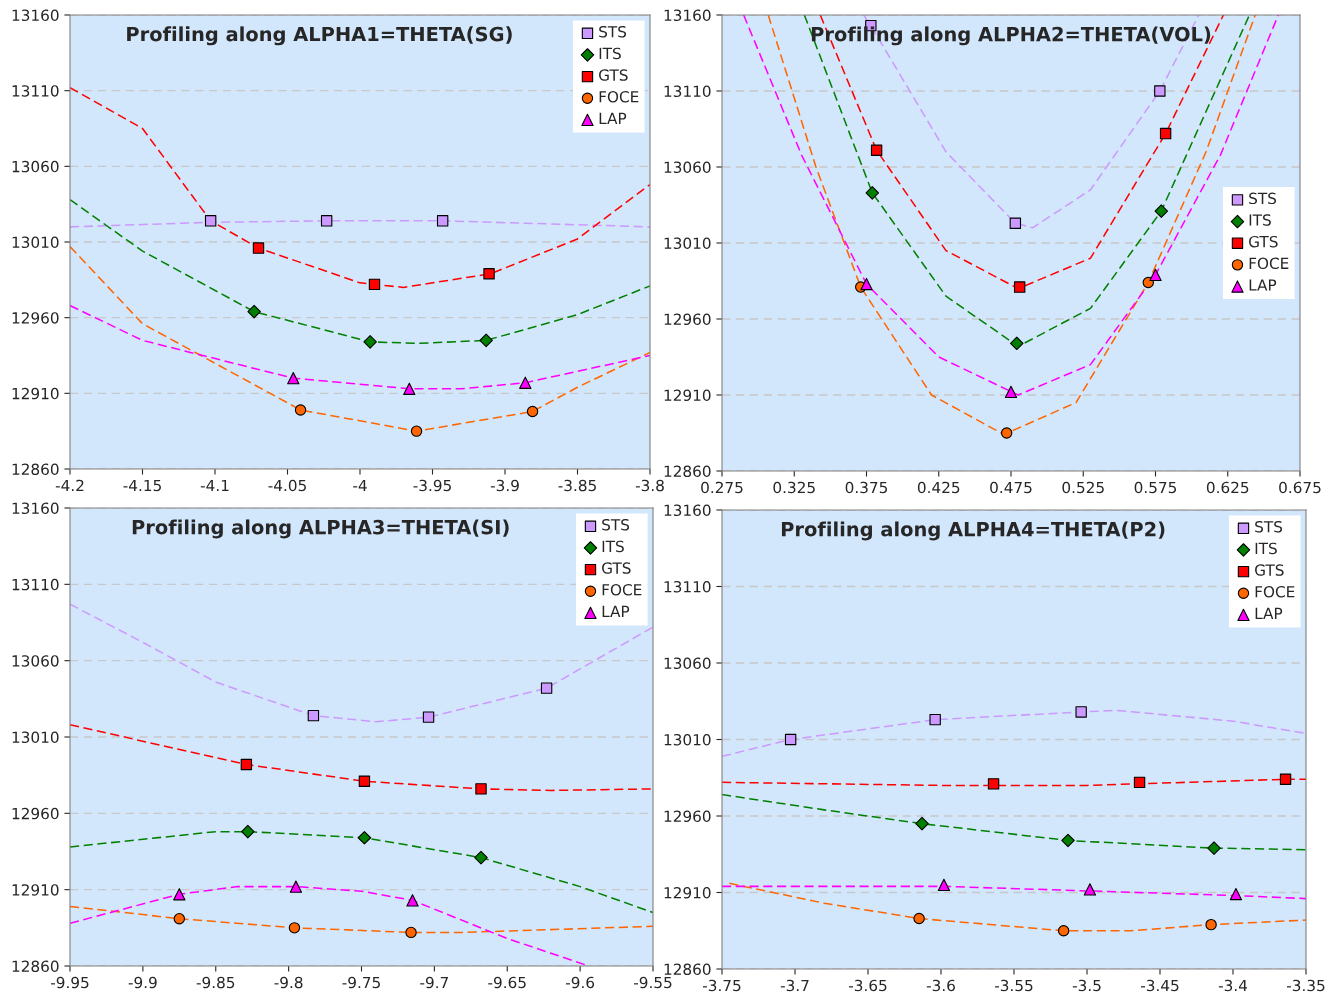 This screenshot has height=1002, width=1329. I want to click on x-tick-label: -9.65, so click(507, 982).